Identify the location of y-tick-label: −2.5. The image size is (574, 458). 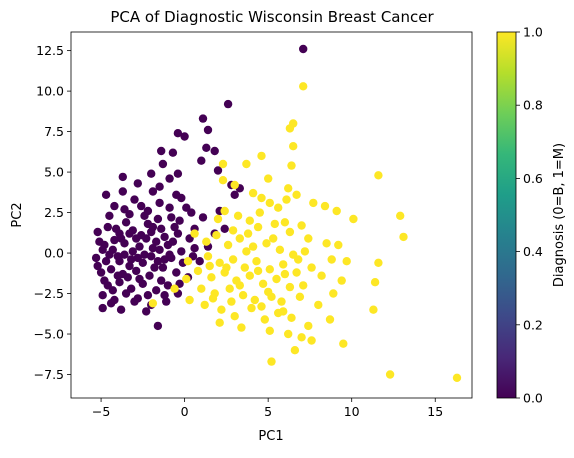
(49, 293).